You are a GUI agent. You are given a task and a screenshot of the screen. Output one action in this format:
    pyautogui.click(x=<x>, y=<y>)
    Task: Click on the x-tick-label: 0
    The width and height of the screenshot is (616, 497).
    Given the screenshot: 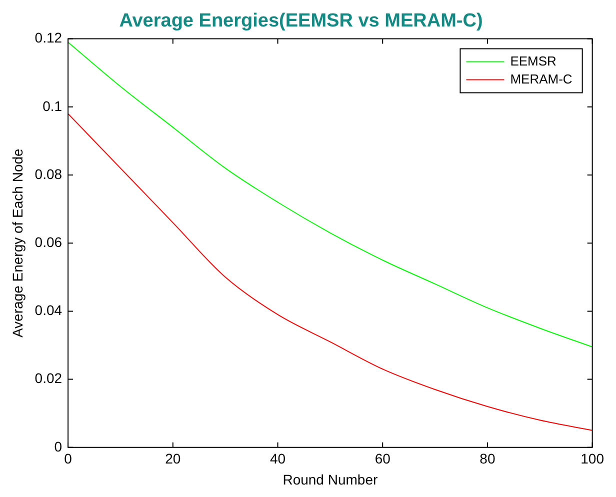 What is the action you would take?
    pyautogui.click(x=68, y=458)
    